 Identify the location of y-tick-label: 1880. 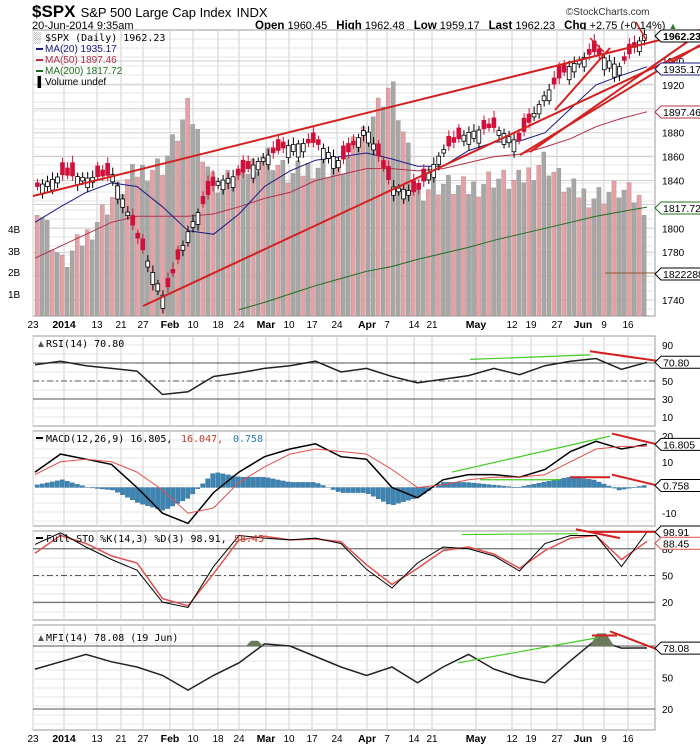
(673, 134).